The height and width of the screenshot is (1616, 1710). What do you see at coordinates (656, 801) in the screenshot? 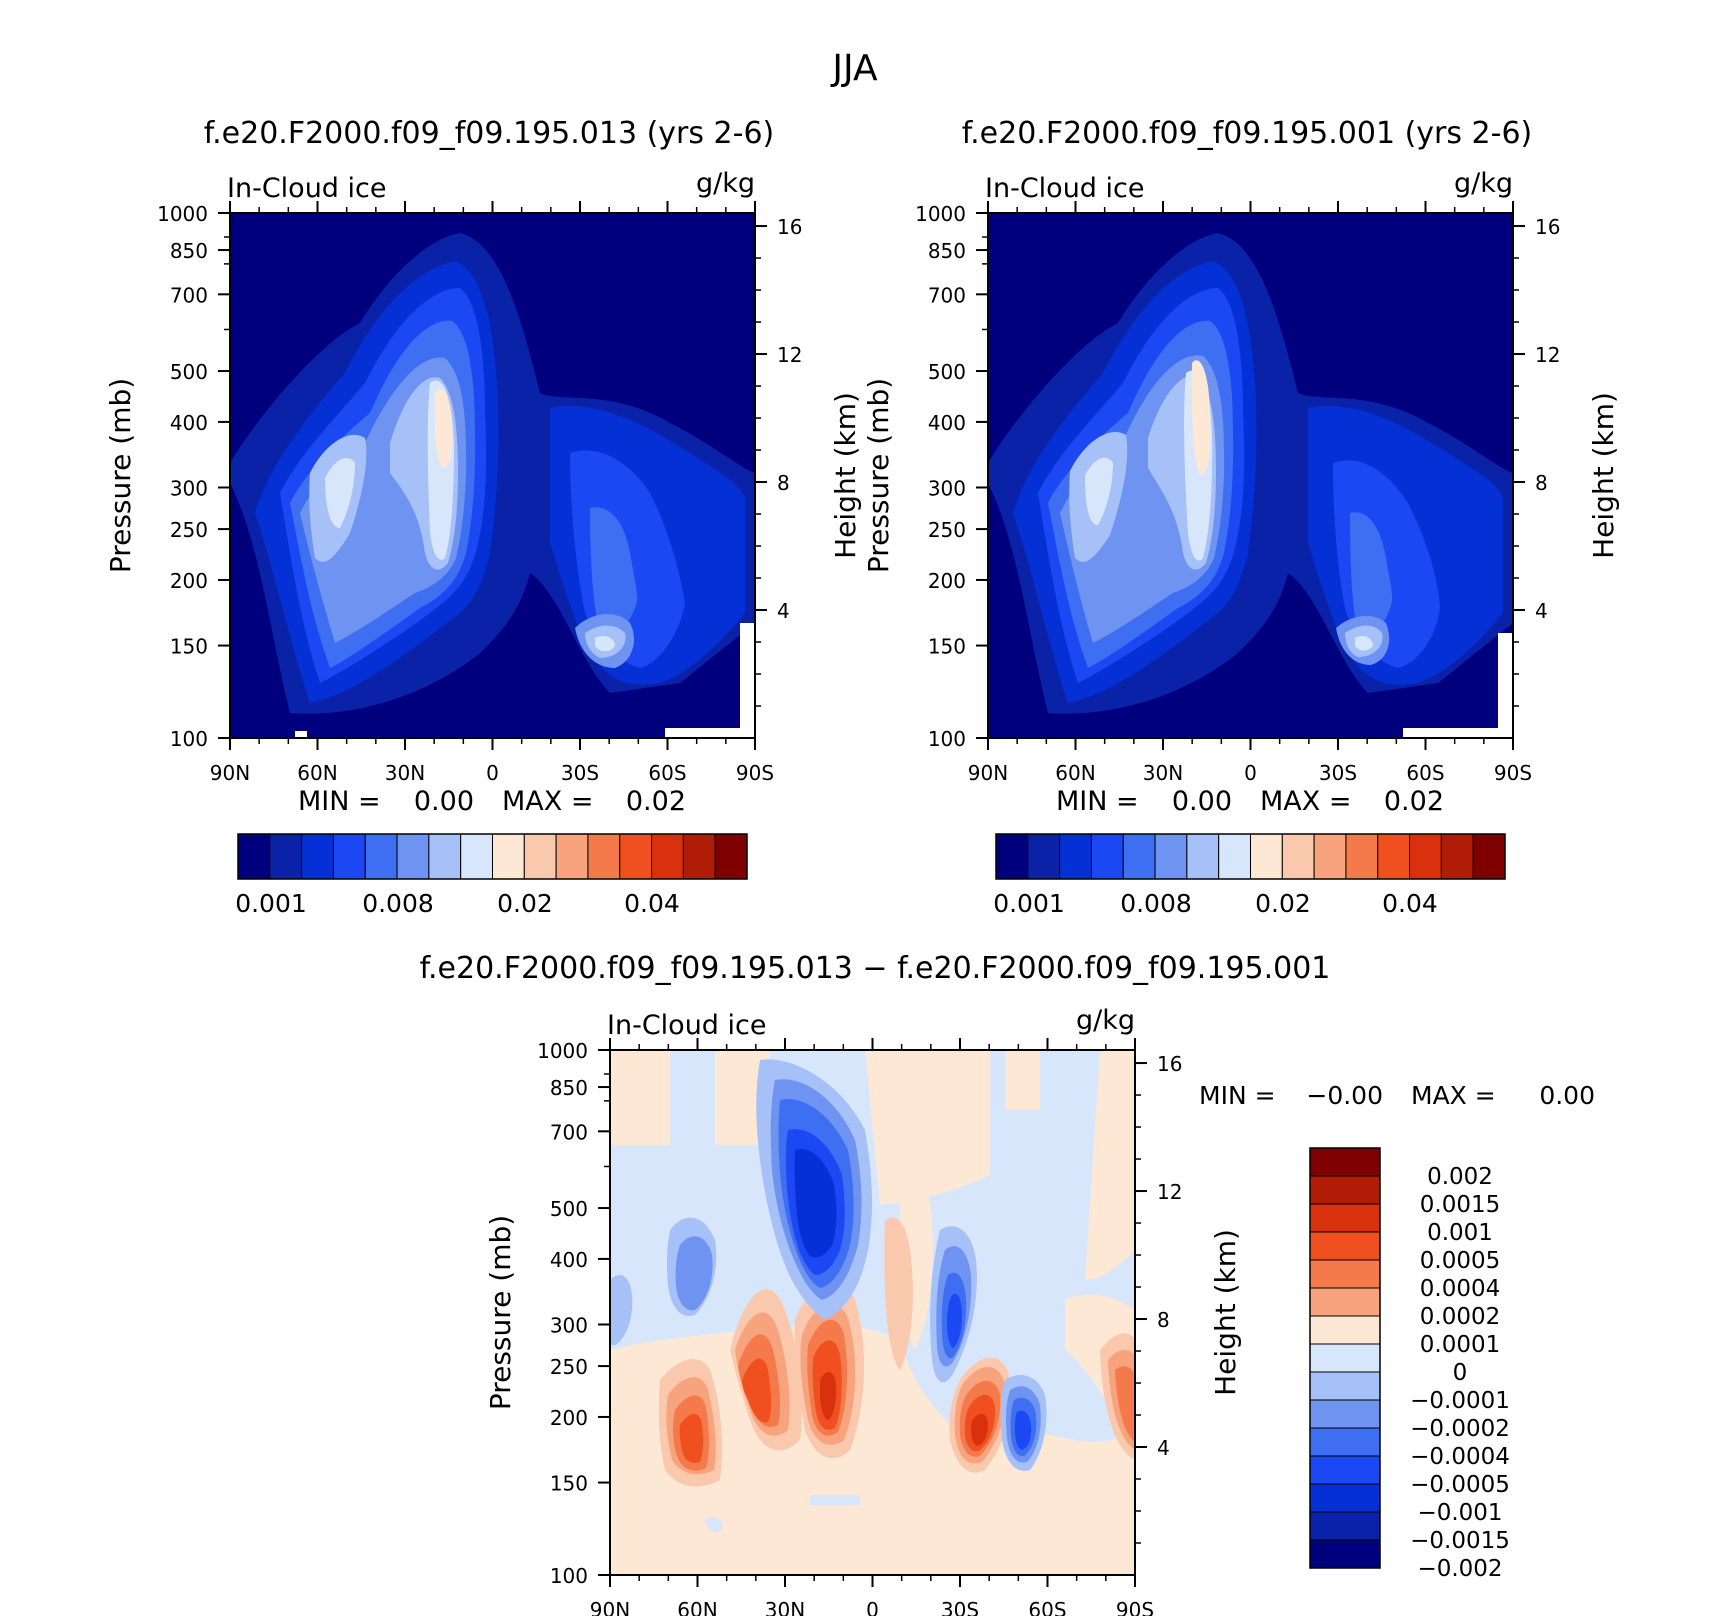
I see `max-value: 0.02` at bounding box center [656, 801].